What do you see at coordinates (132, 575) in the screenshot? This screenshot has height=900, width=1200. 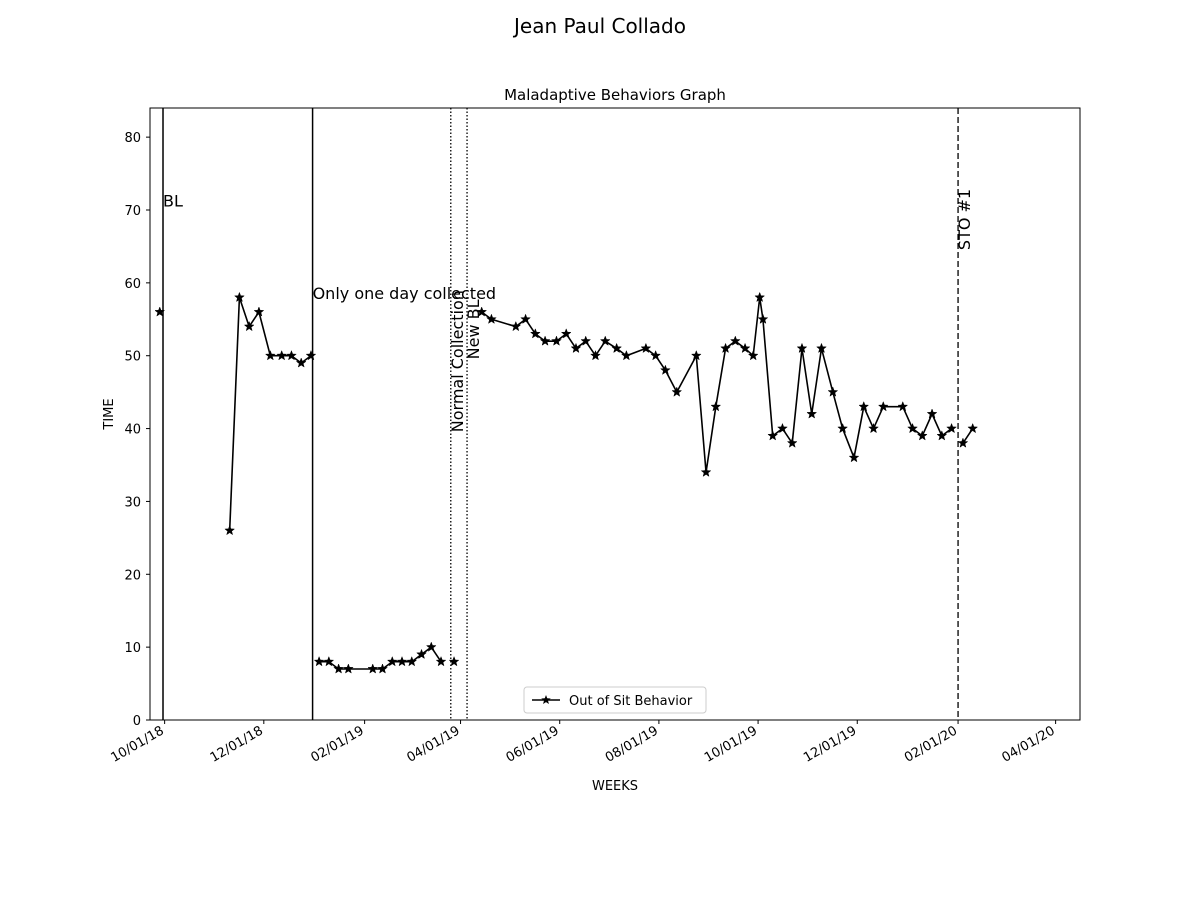 I see `y-tick-label: 20` at bounding box center [132, 575].